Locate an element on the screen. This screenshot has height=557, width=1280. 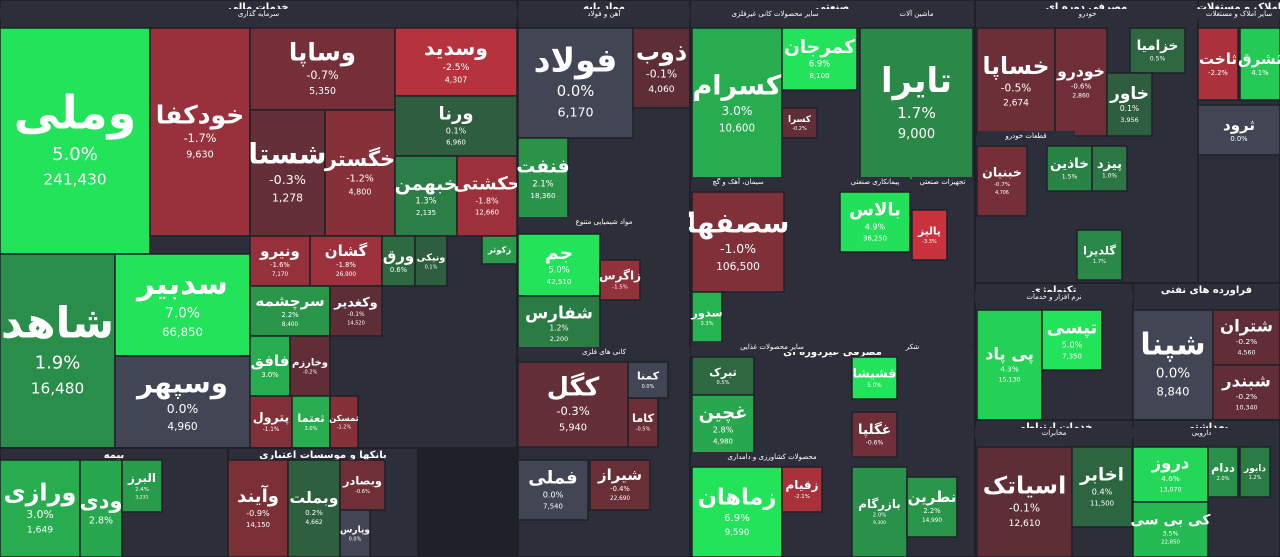
stock-change: -0.9% is located at coordinates (258, 513).